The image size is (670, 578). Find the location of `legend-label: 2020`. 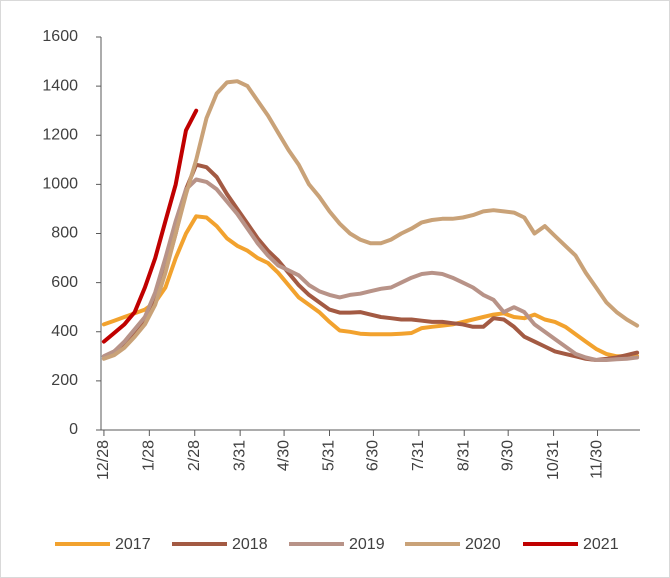

legend-label: 2020 is located at coordinates (483, 544).